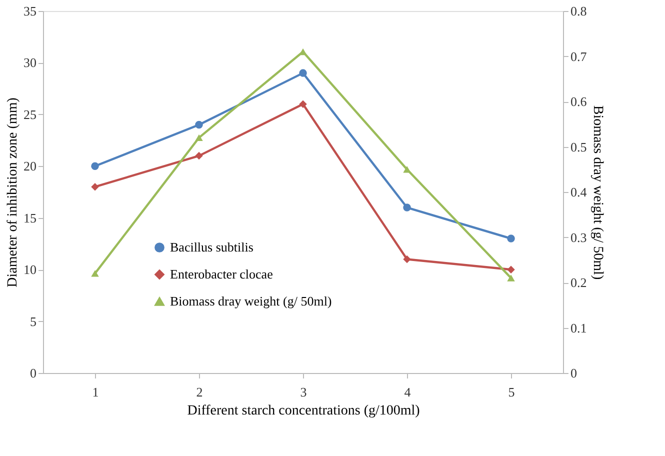  What do you see at coordinates (30, 166) in the screenshot?
I see `y-tick-label: 20` at bounding box center [30, 166].